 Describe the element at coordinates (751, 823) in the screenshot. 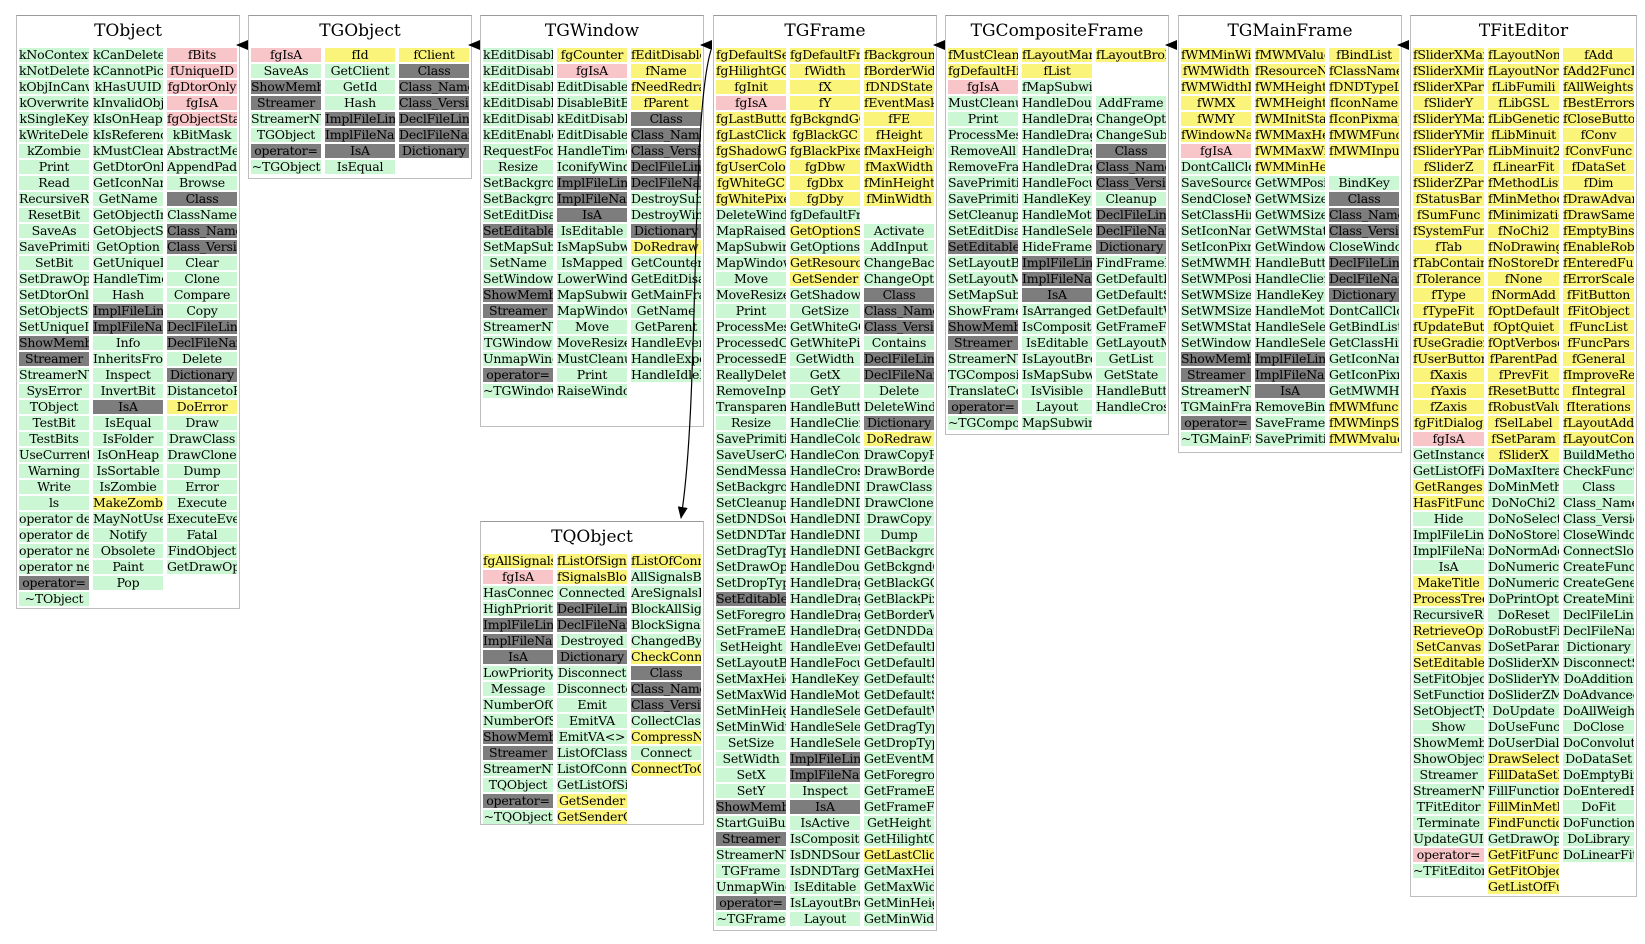

I see `class-member: StartGuiBuilding` at that location.